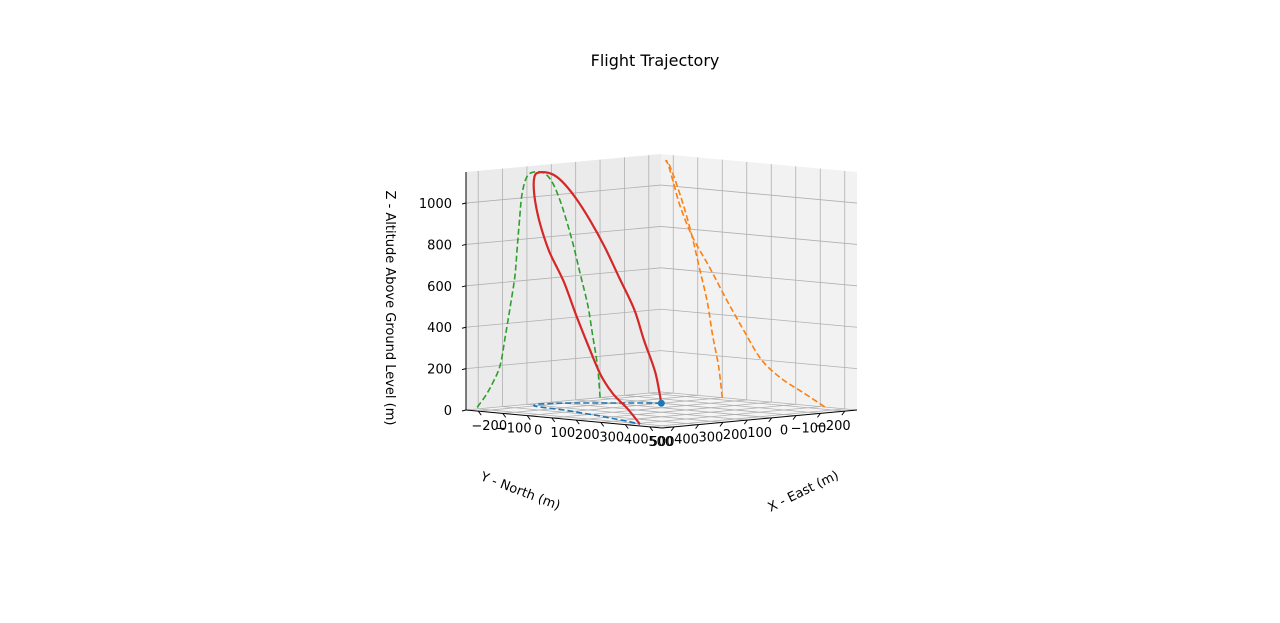 The image size is (1280, 623). Describe the element at coordinates (489, 426) in the screenshot. I see `x-tick-label: −200` at that location.